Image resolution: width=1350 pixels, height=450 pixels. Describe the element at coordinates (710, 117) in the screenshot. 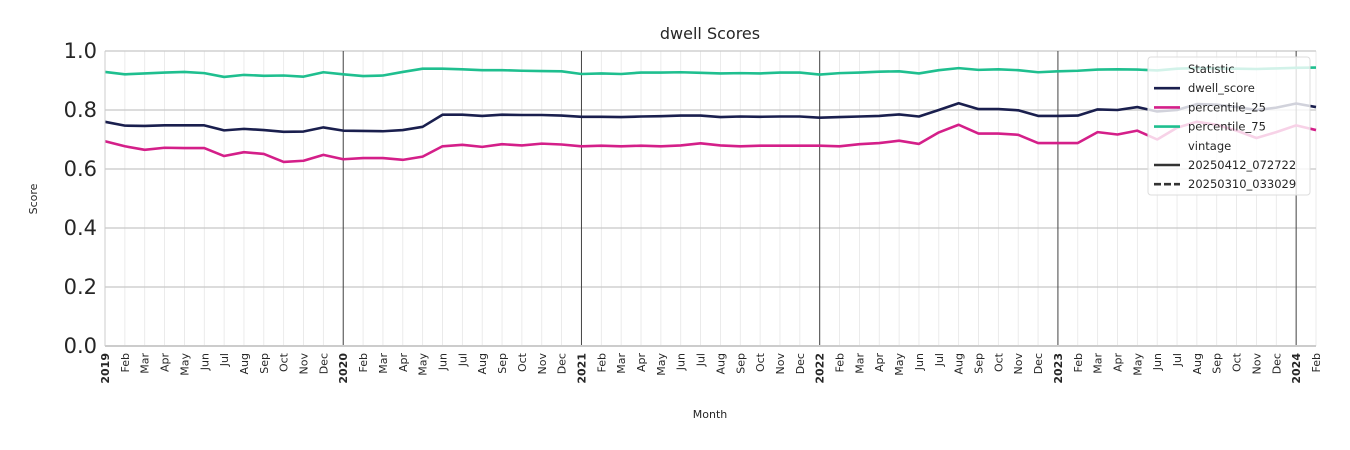

I see `series-line-dwell-score` at that location.